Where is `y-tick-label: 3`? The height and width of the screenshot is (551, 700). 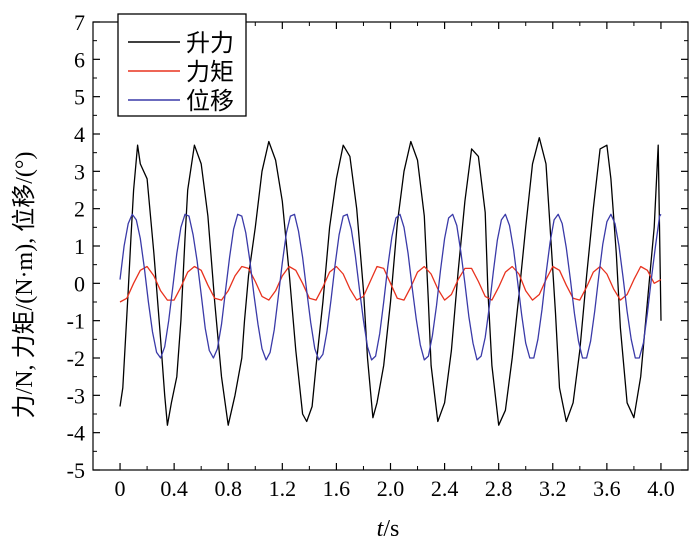
y-tick-label: 3 is located at coordinates (79, 171).